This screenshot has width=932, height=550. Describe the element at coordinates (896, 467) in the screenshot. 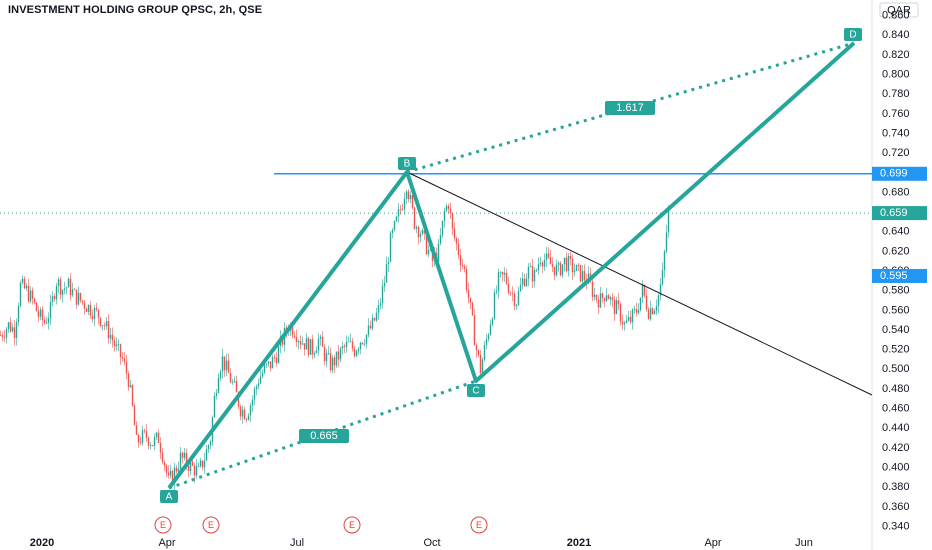

I see `y-tick-label: 0.400` at that location.